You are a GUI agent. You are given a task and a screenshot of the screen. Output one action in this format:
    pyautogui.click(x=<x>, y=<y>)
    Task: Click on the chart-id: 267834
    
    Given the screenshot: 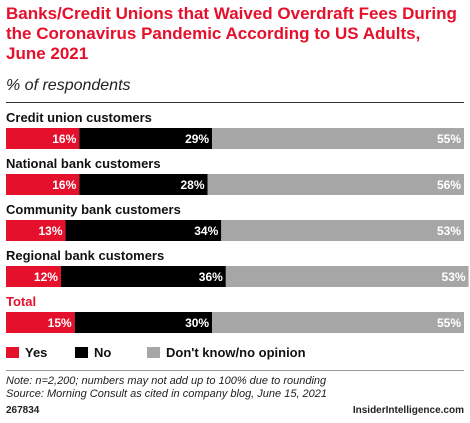 What is the action you would take?
    pyautogui.click(x=23, y=410)
    